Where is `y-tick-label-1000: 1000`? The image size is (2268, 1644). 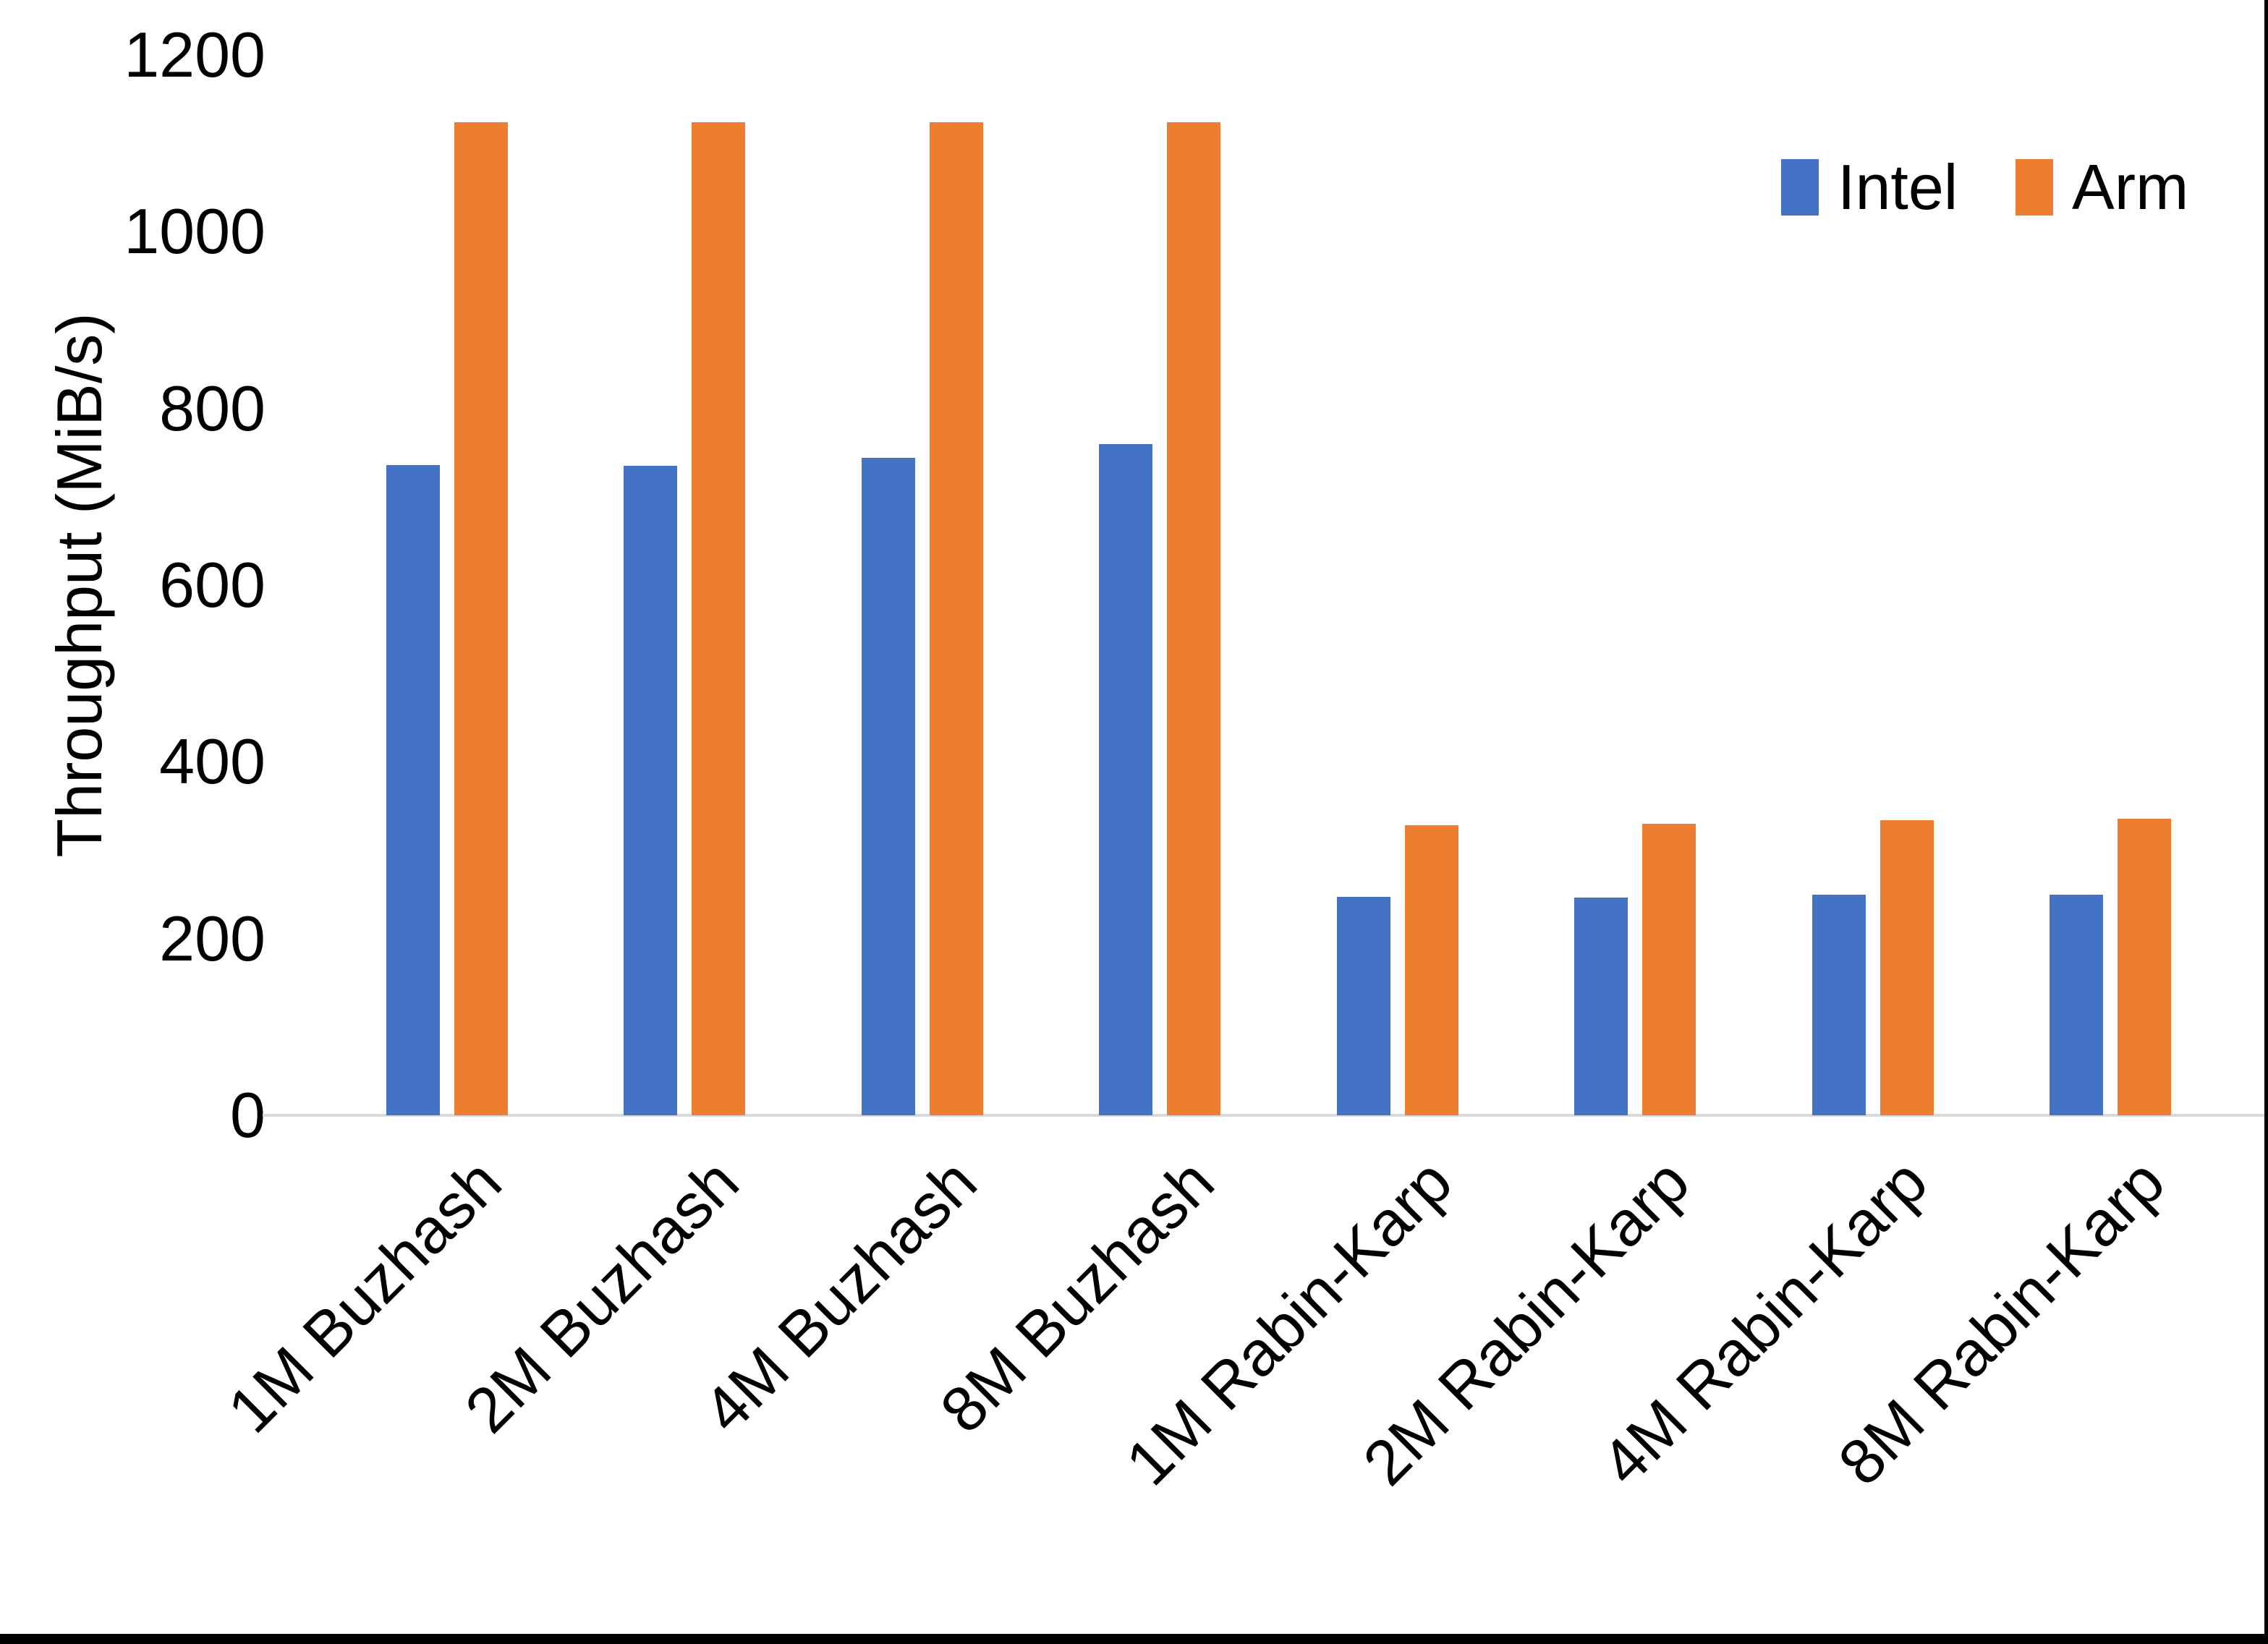
y-tick-label-1000: 1000 is located at coordinates (195, 231).